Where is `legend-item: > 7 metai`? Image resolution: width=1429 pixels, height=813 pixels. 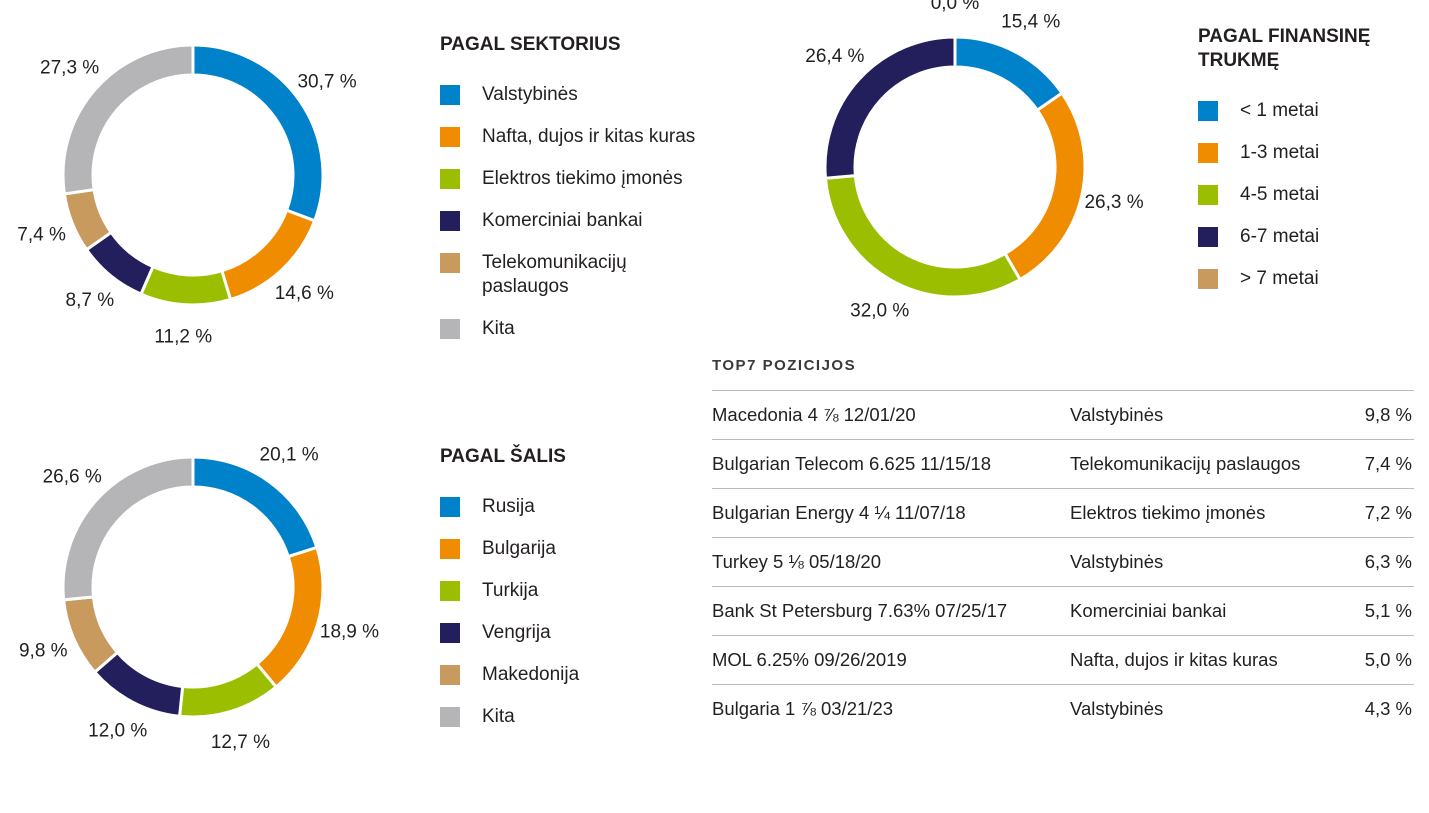
legend-item: > 7 metai is located at coordinates (1308, 279).